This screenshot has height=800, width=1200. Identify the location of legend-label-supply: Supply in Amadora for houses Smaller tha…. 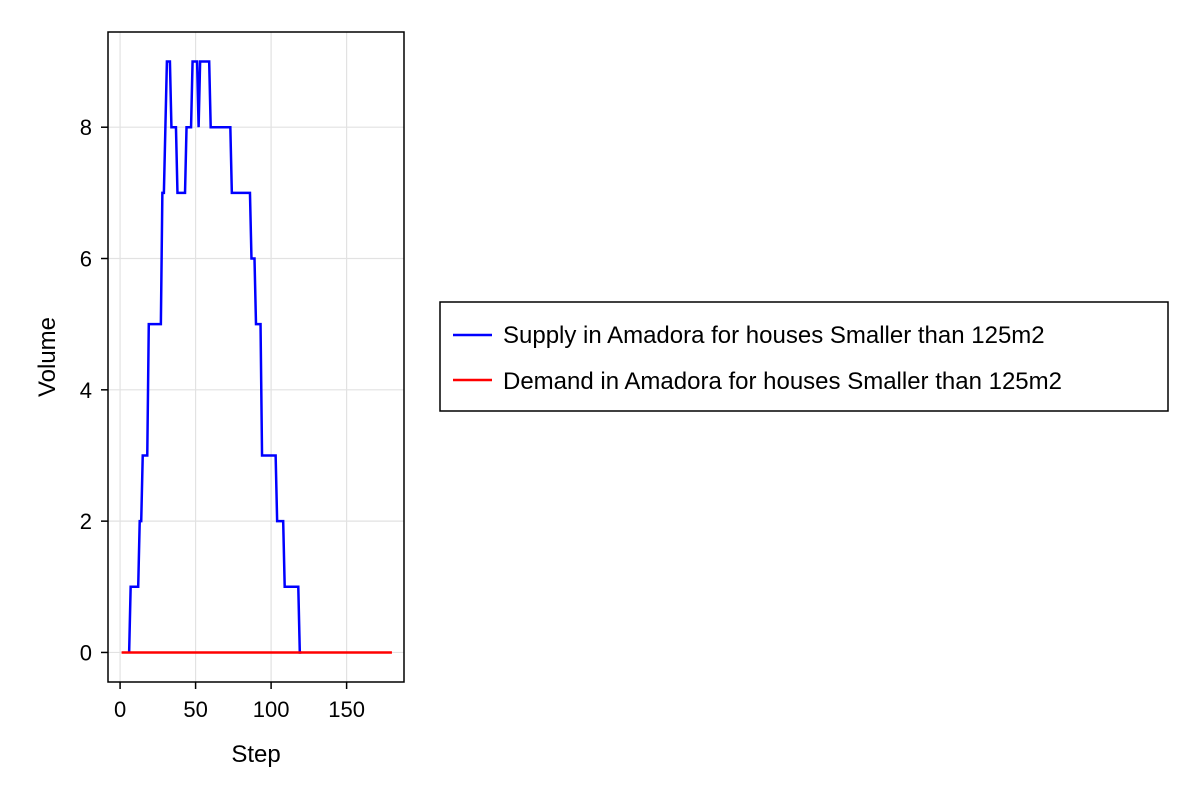
(774, 335).